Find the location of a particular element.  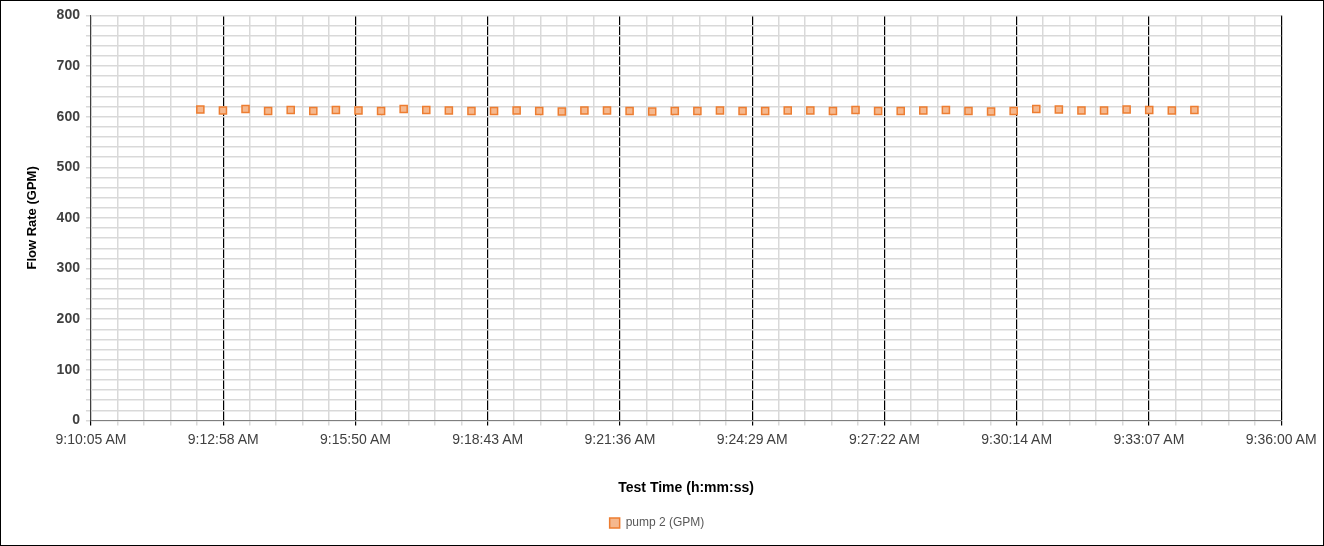

y-tick-label: 200 is located at coordinates (68, 318).